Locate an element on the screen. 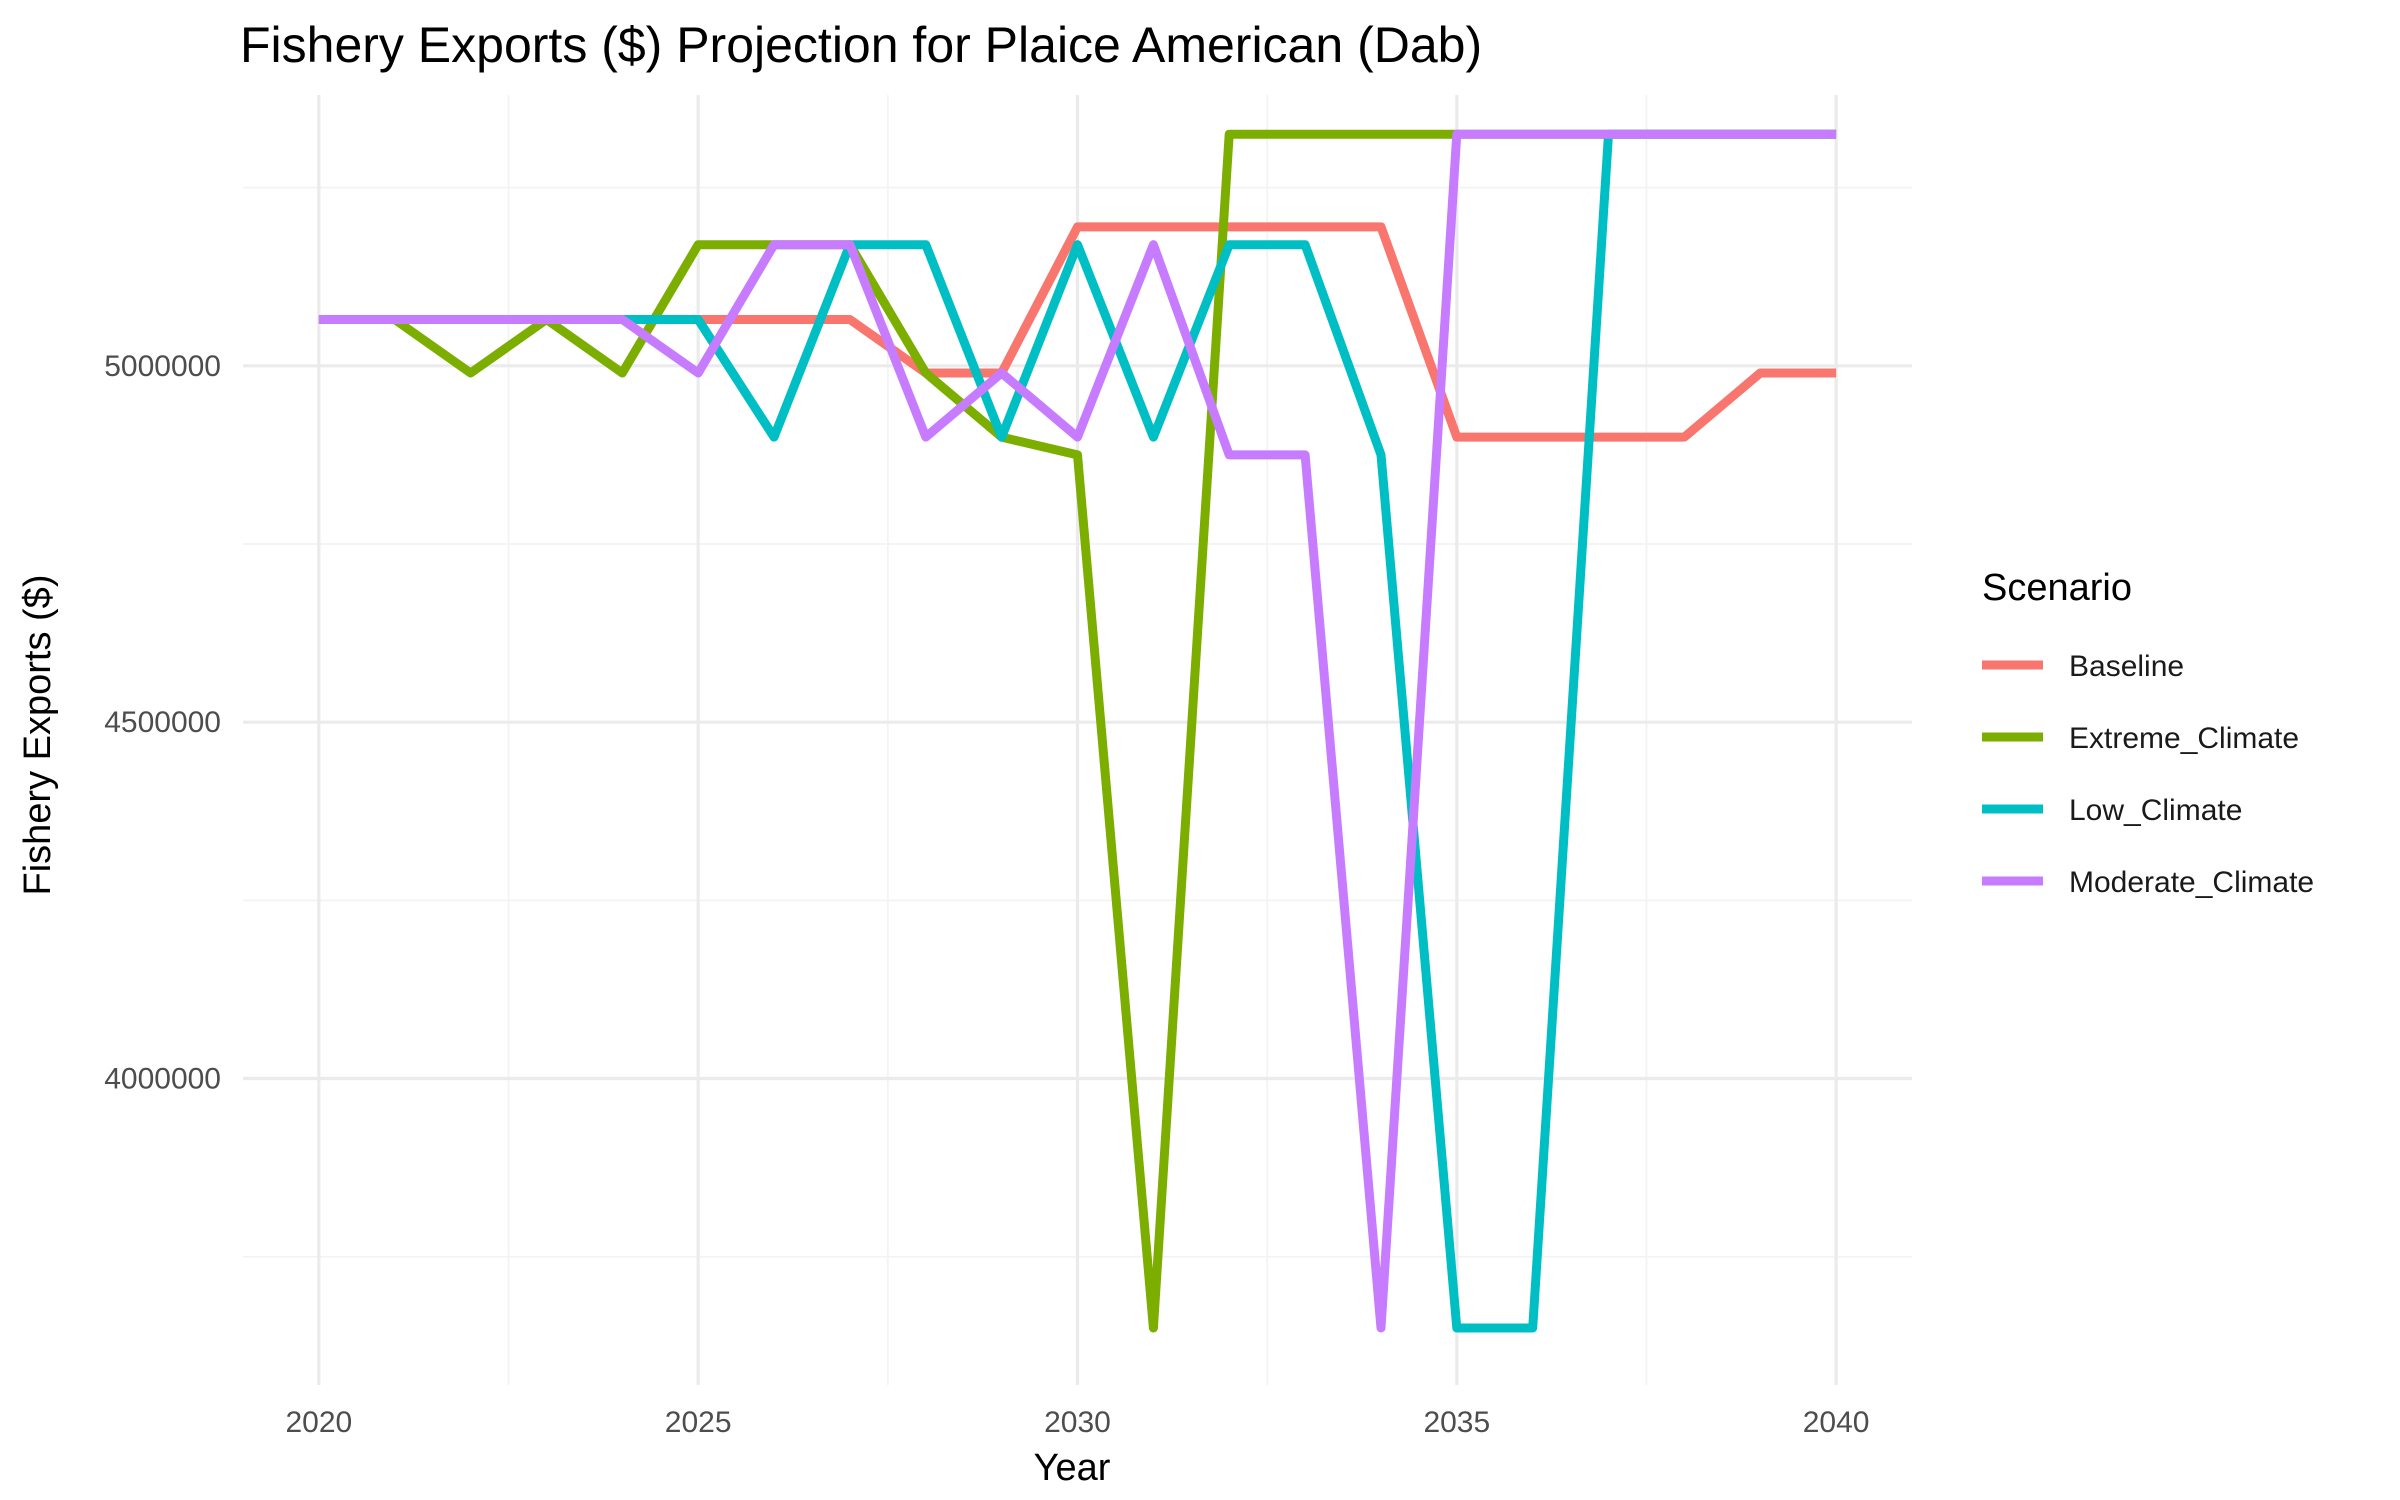 This screenshot has width=2400, height=1500. legend-label: Extreme_Climate is located at coordinates (2184, 738).